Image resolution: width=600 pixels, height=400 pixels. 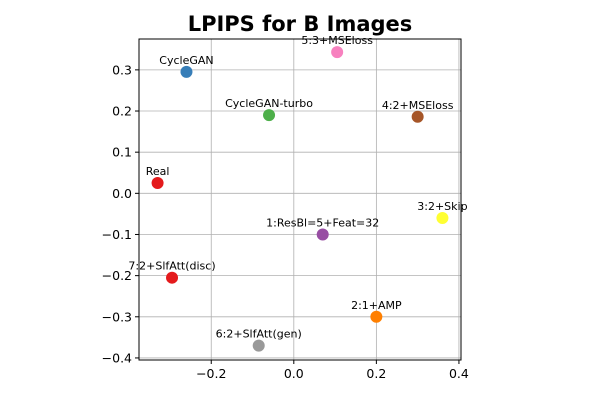 What do you see at coordinates (117, 357) in the screenshot?
I see `y-tick-label: −0.4` at bounding box center [117, 357].